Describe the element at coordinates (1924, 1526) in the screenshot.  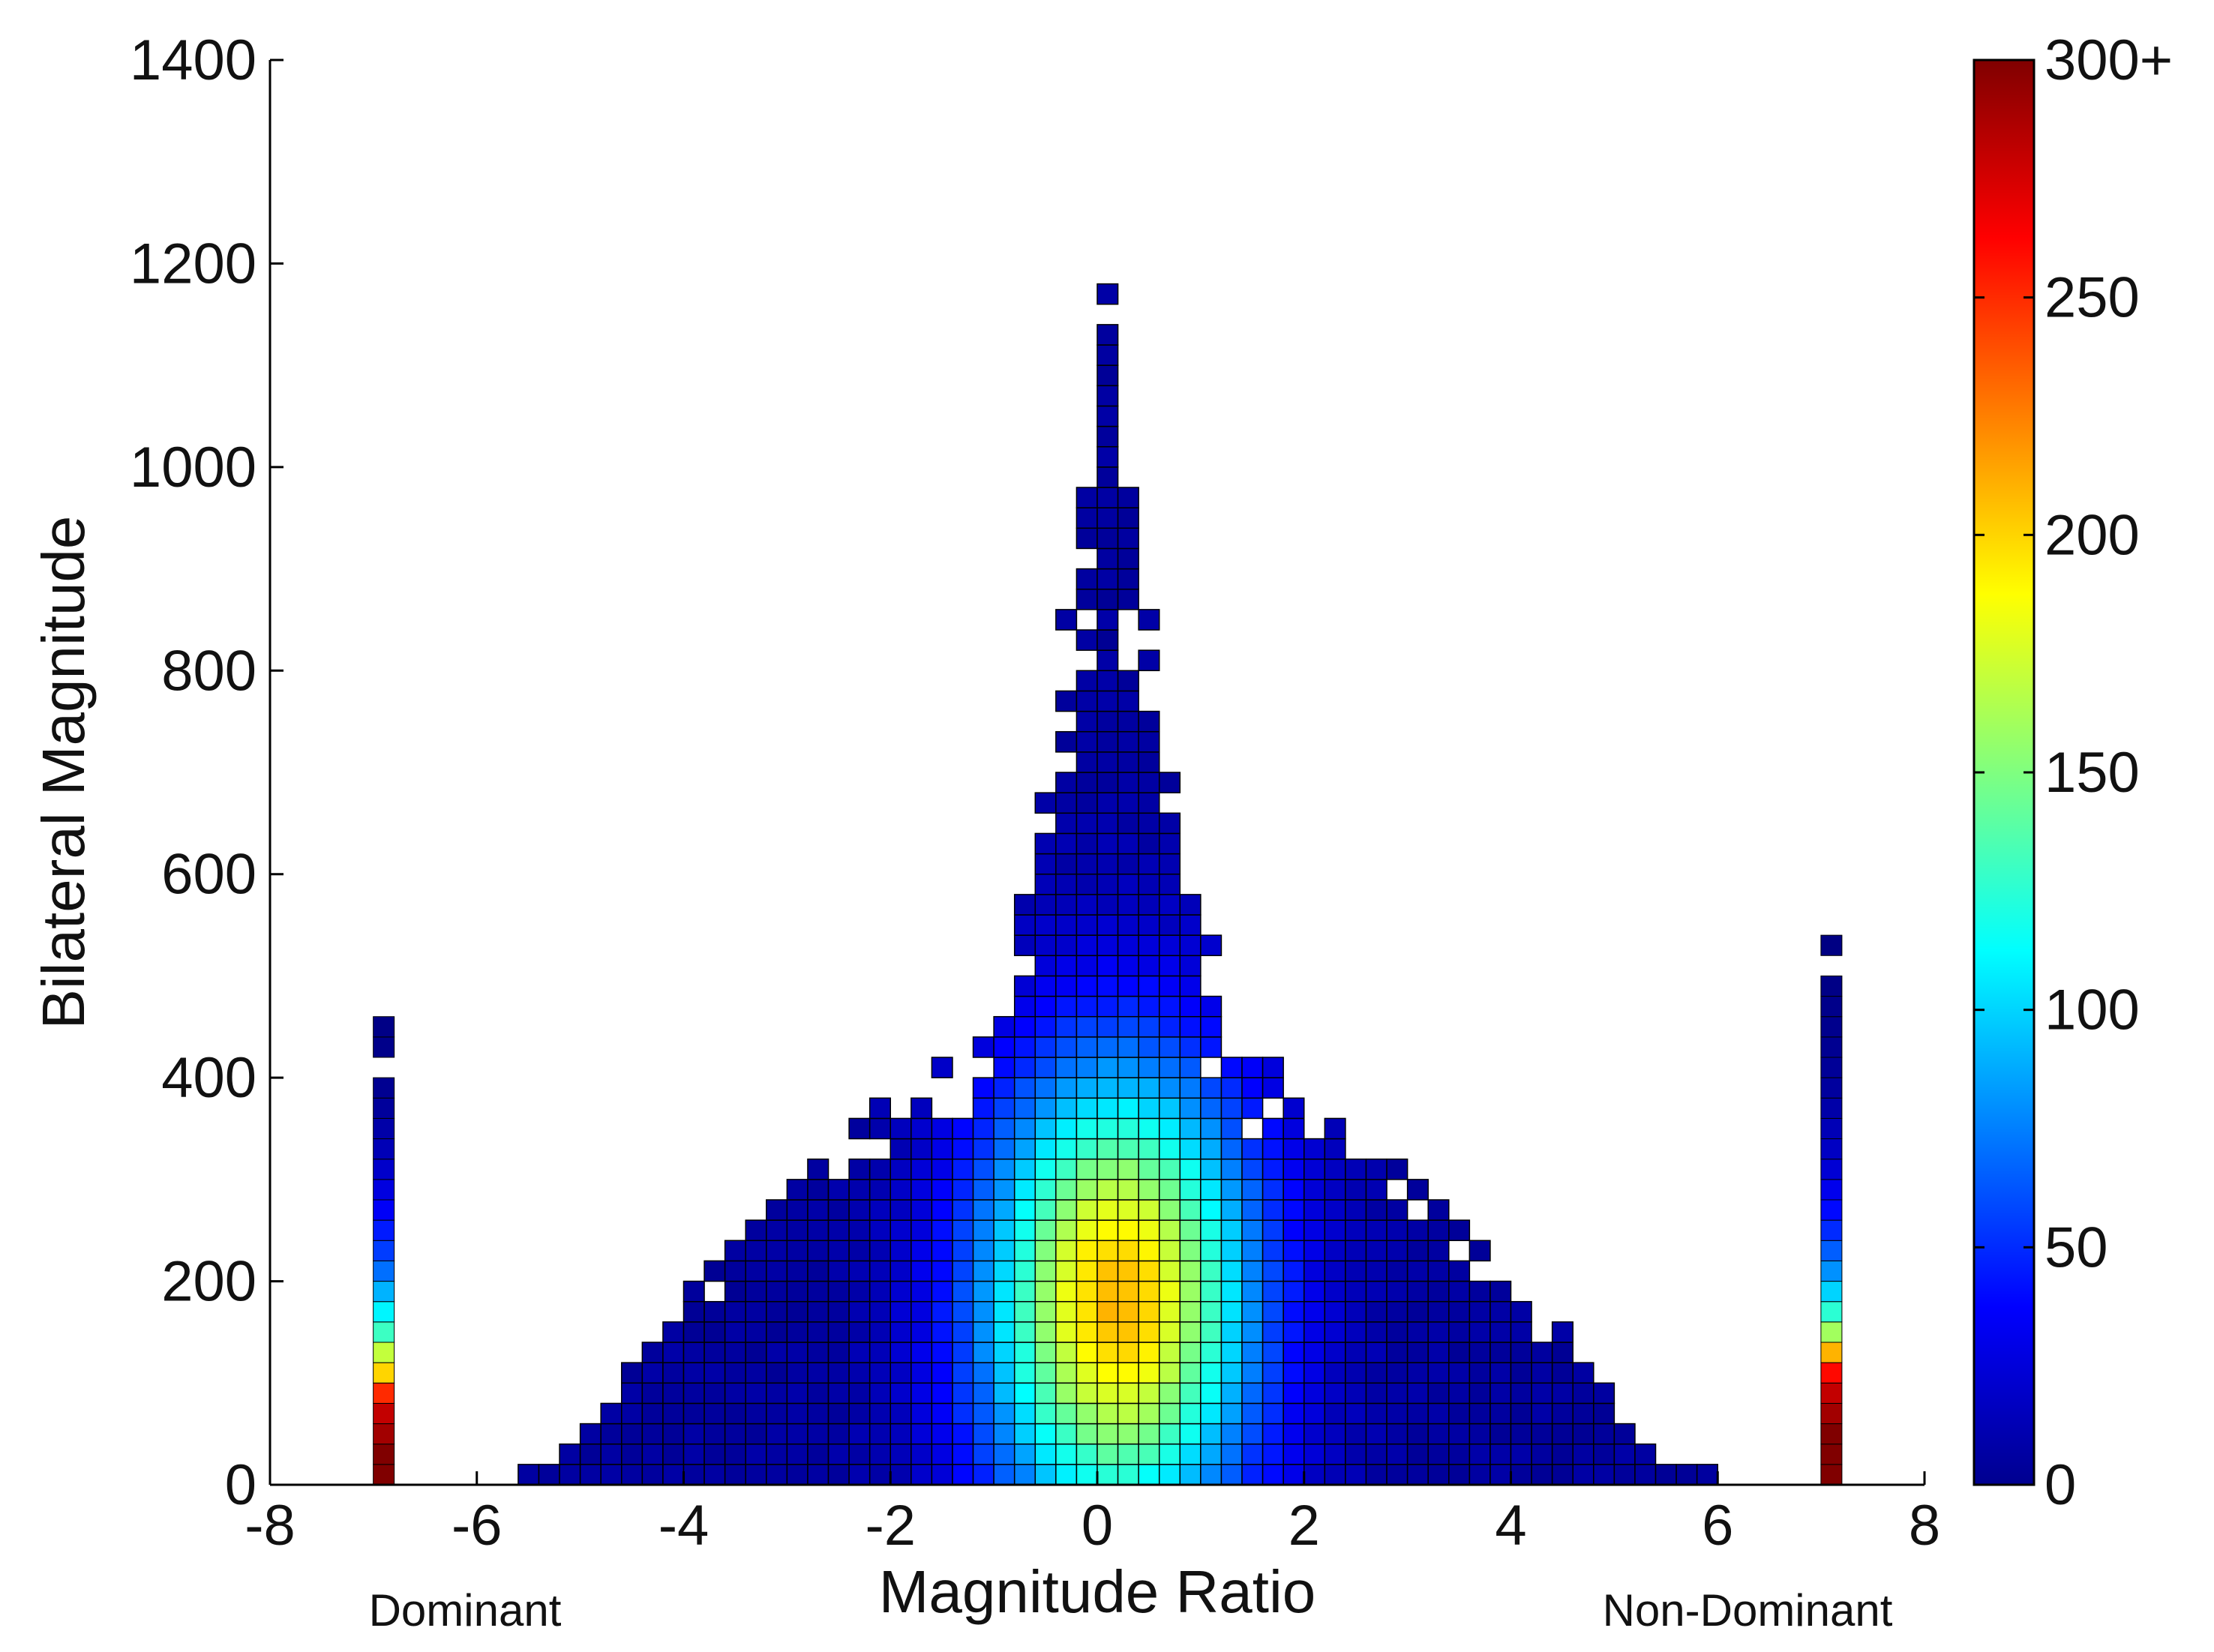
I see `x-tick-label: 8` at that location.